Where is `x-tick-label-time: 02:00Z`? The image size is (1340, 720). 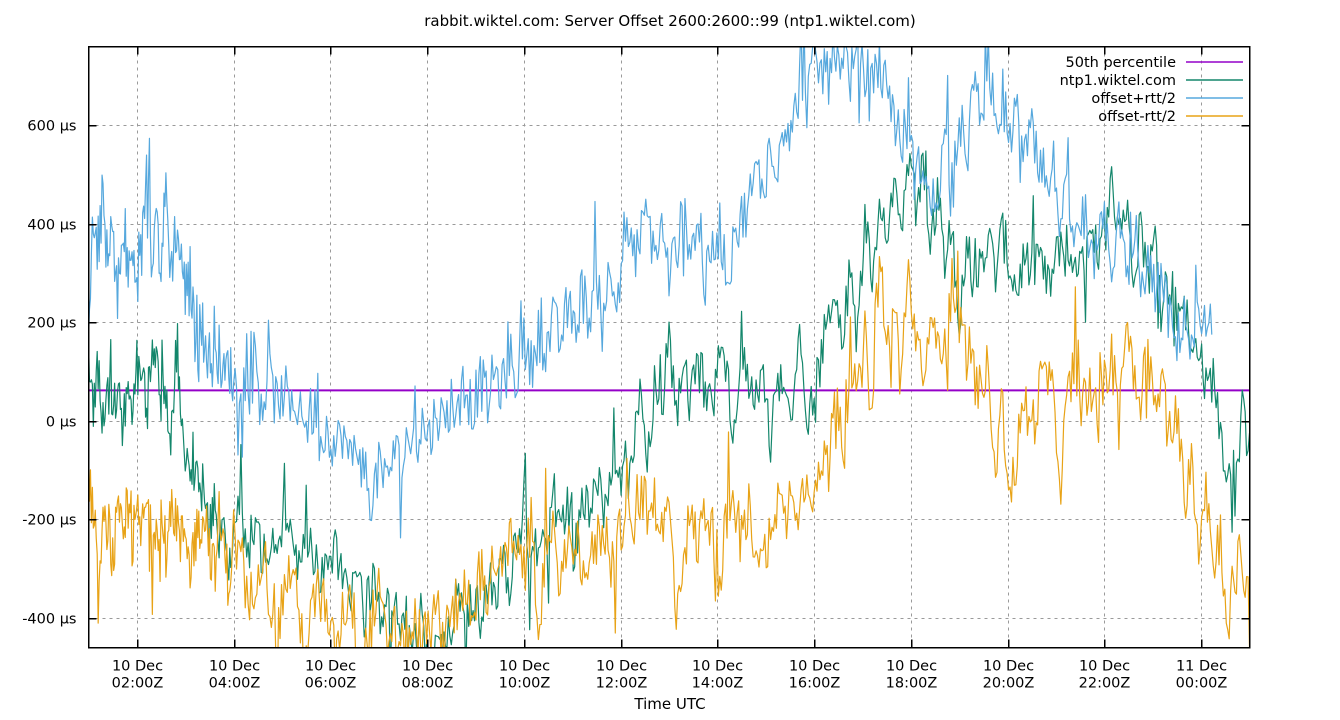 x-tick-label-time: 02:00Z is located at coordinates (138, 684).